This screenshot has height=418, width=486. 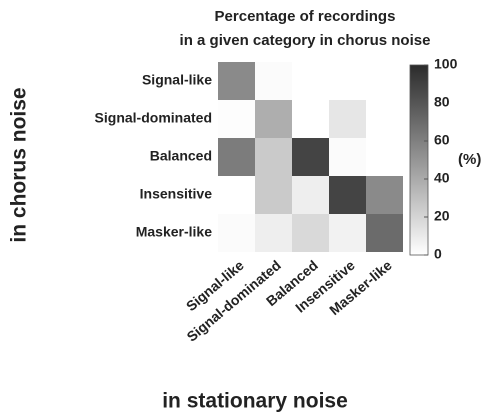 I want to click on y-axis-label: in chorus noise, so click(x=19, y=164).